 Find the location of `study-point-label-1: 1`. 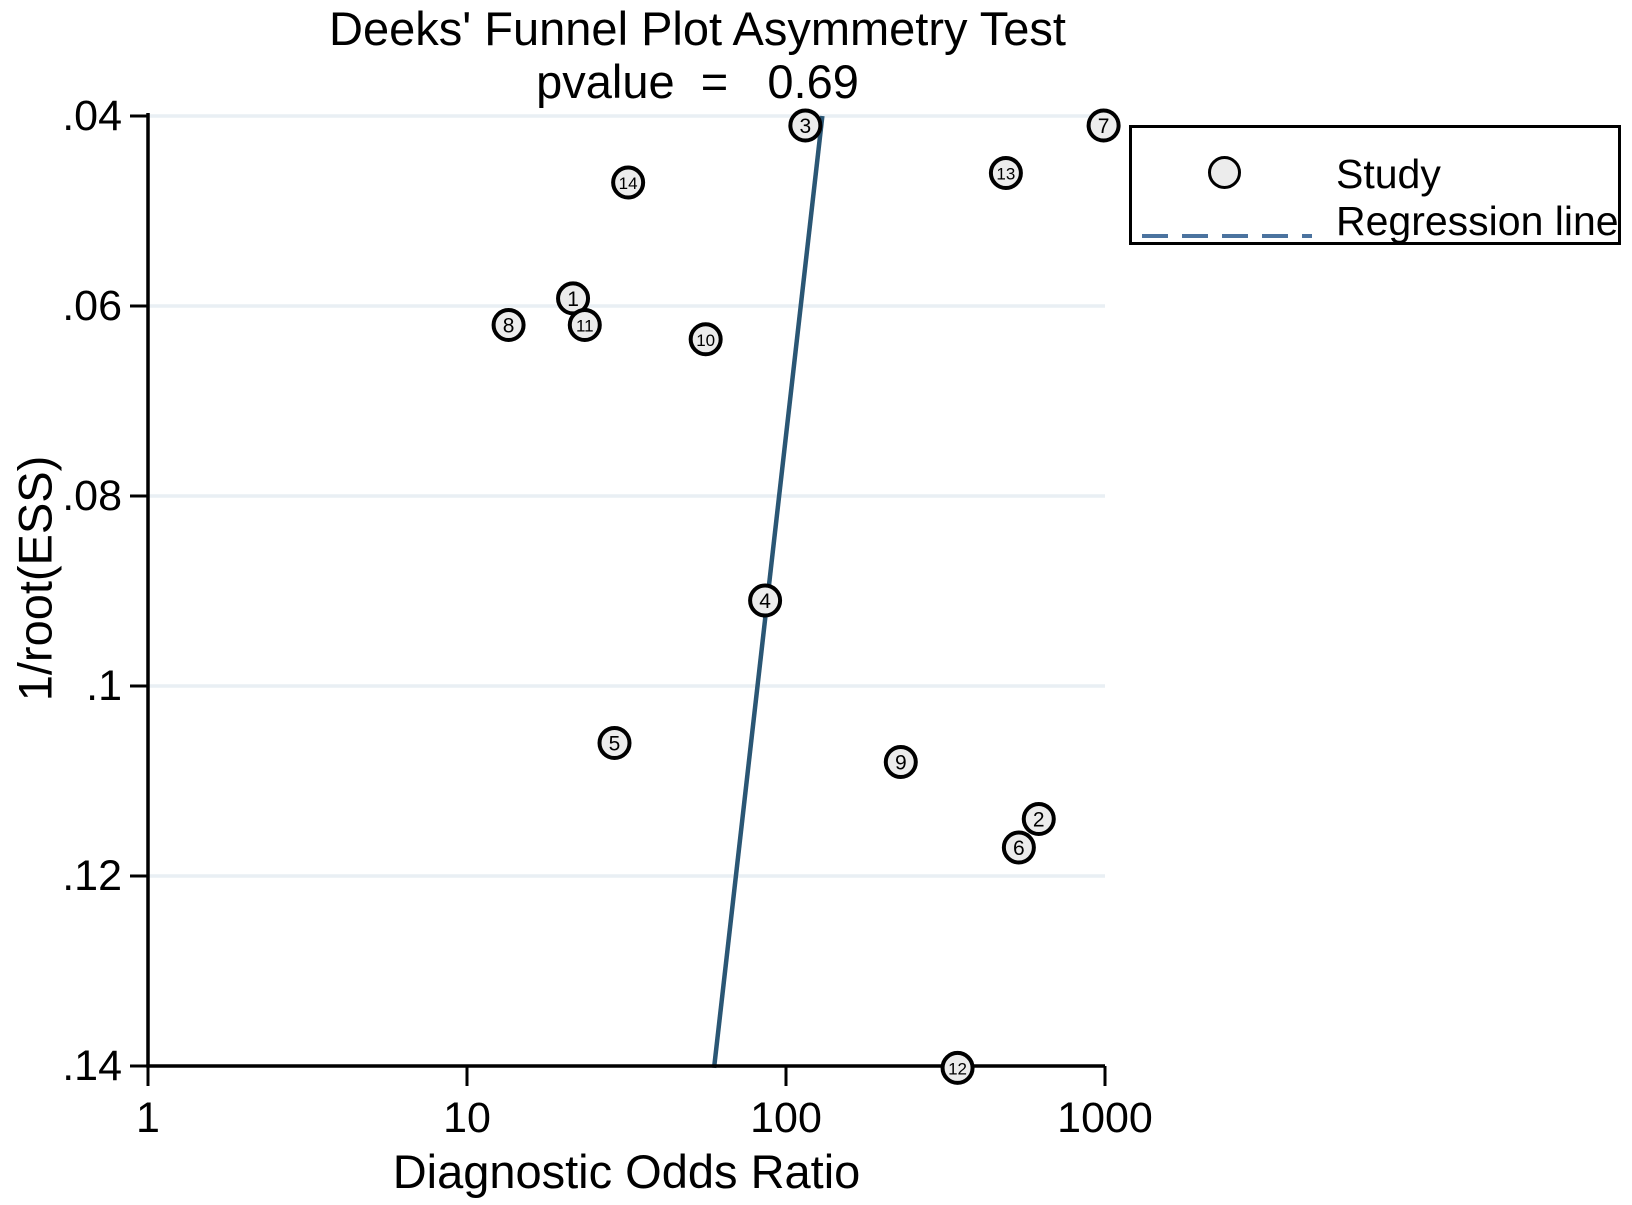

study-point-label-1: 1 is located at coordinates (573, 299).